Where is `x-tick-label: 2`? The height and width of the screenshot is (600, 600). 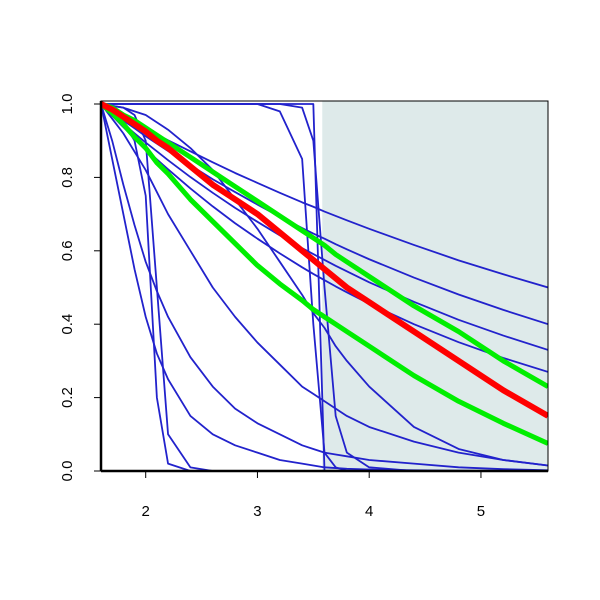
x-tick-label: 2 is located at coordinates (146, 511).